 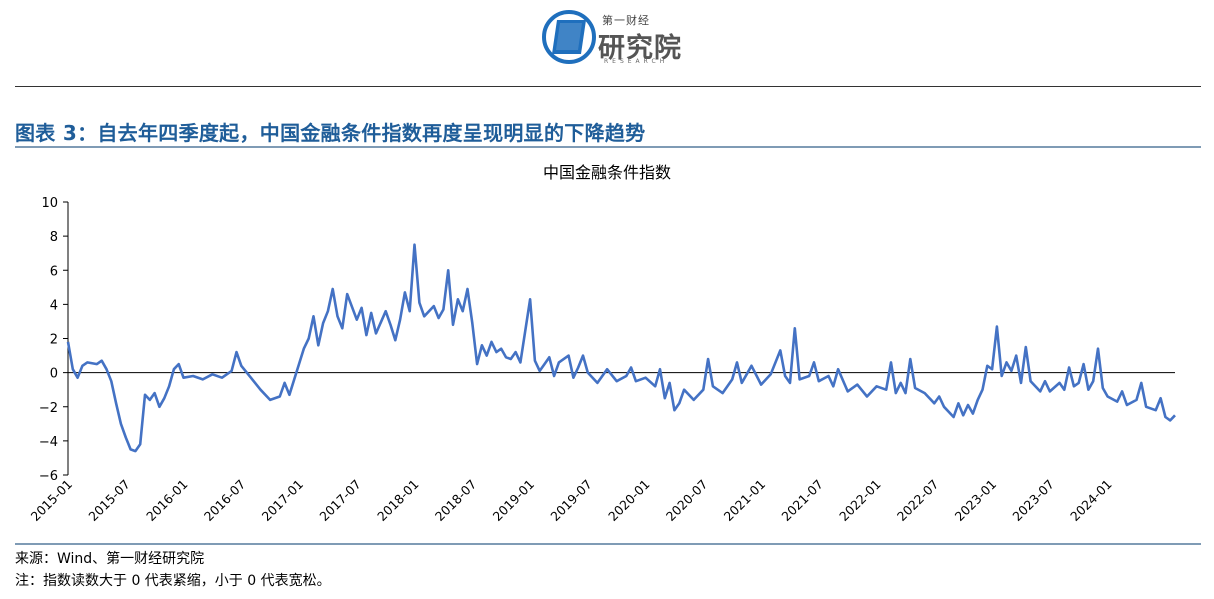 I want to click on x-tick-label: 2016-07, so click(x=225, y=501).